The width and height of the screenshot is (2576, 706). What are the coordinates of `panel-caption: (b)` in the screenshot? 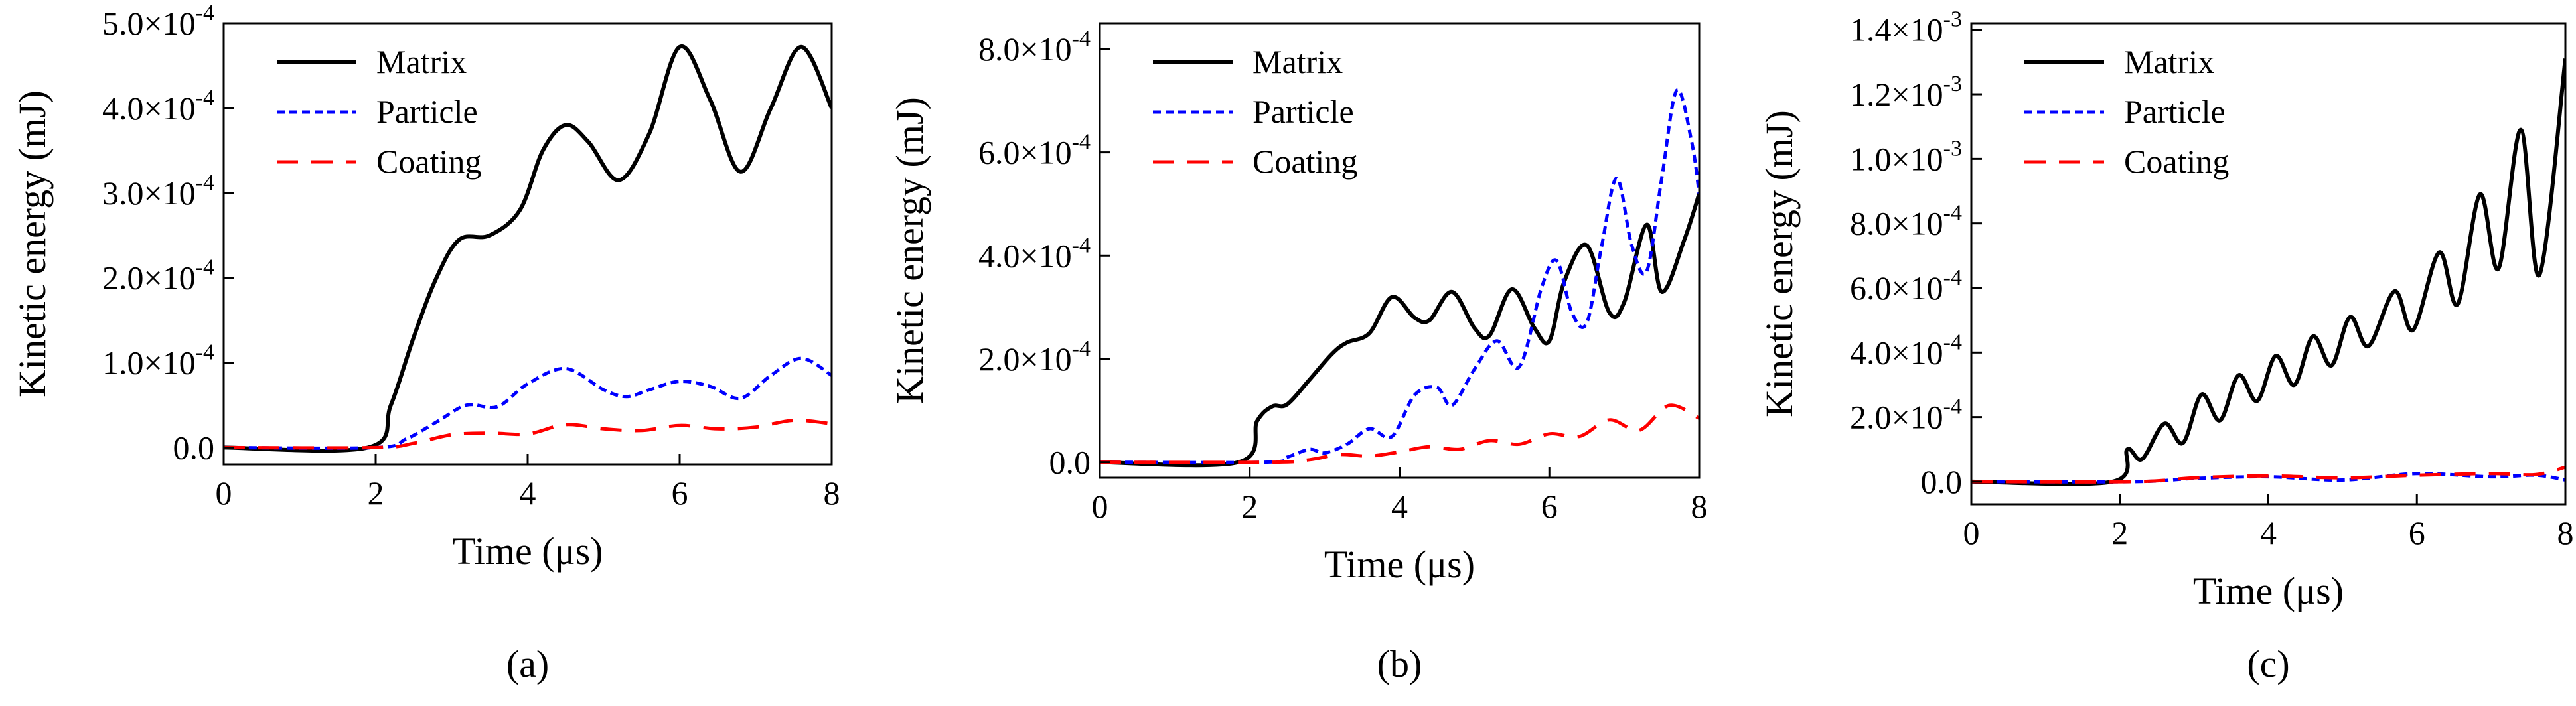 It's located at (1399, 663).